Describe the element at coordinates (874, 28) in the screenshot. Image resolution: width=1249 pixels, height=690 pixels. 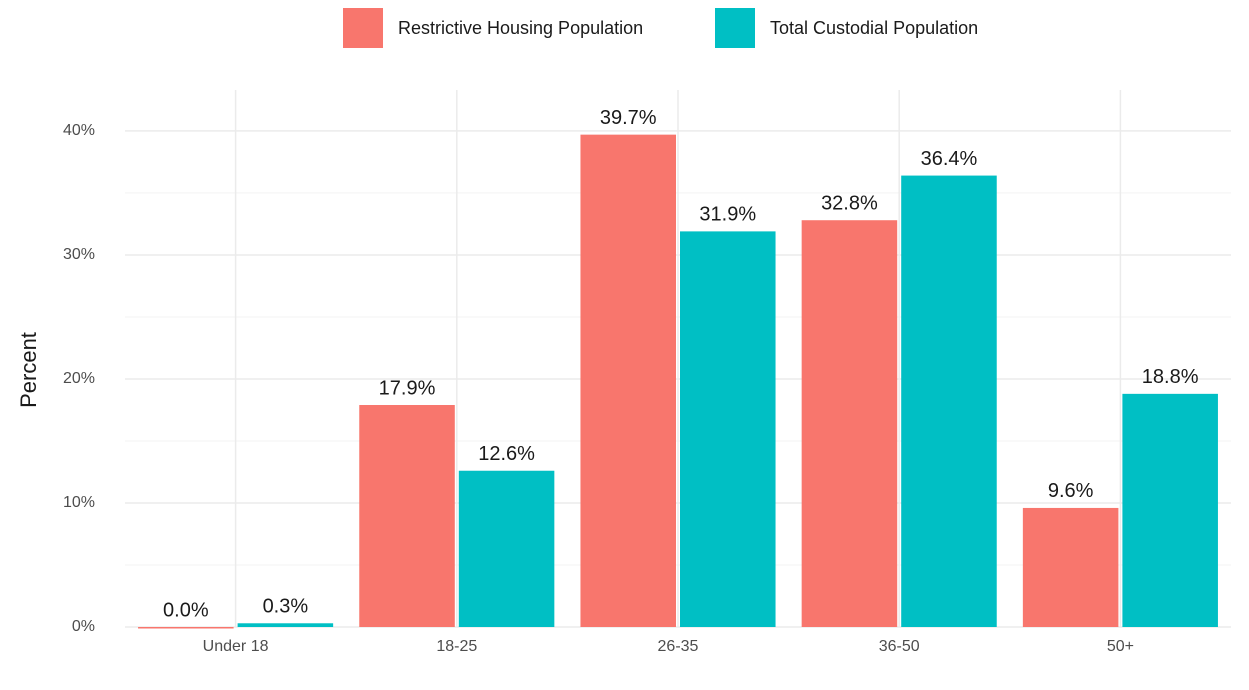
I see `legend-label: Total Custodial Population` at that location.